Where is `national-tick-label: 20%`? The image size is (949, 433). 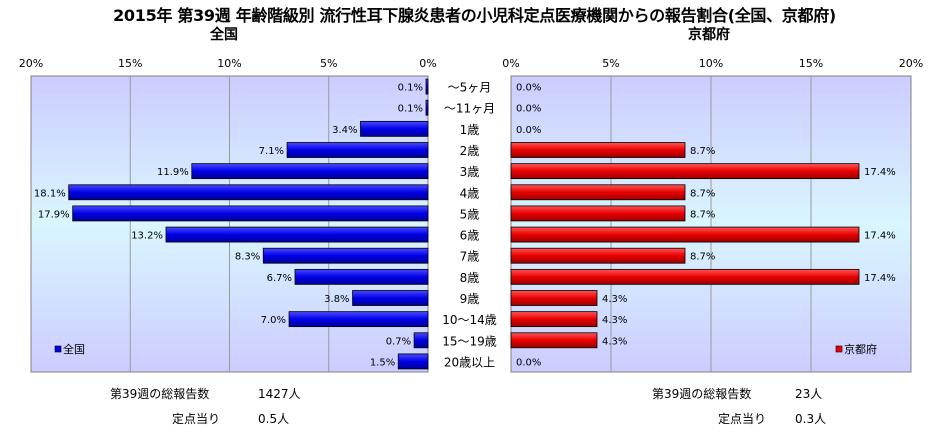
national-tick-label: 20% is located at coordinates (31, 63).